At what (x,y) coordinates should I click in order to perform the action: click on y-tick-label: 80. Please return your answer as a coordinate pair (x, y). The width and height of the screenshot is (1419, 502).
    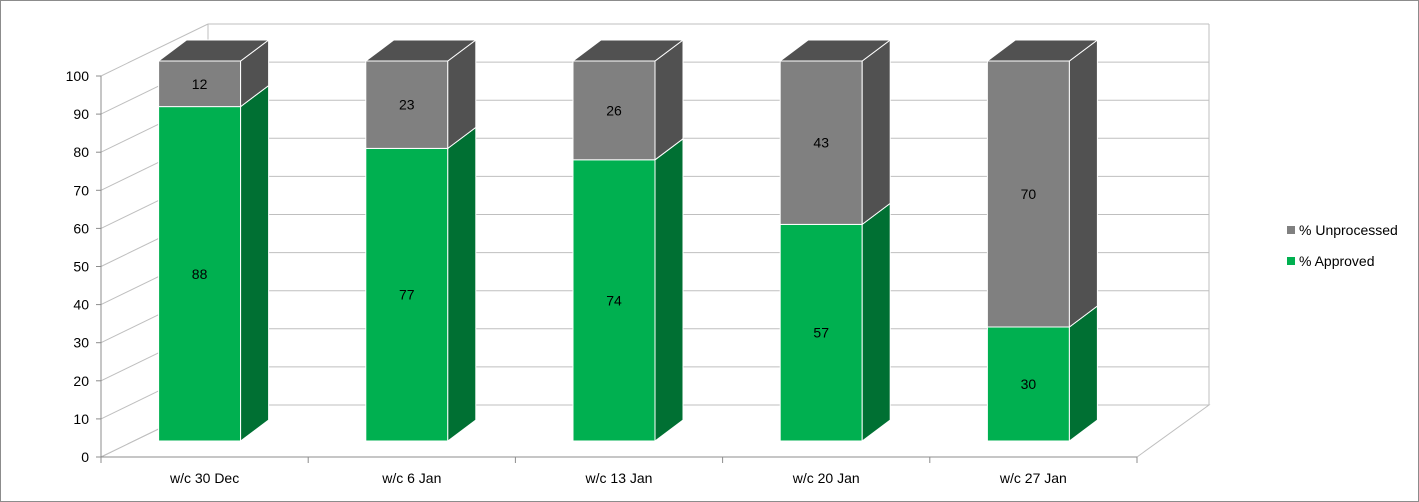
    Looking at the image, I should click on (81, 152).